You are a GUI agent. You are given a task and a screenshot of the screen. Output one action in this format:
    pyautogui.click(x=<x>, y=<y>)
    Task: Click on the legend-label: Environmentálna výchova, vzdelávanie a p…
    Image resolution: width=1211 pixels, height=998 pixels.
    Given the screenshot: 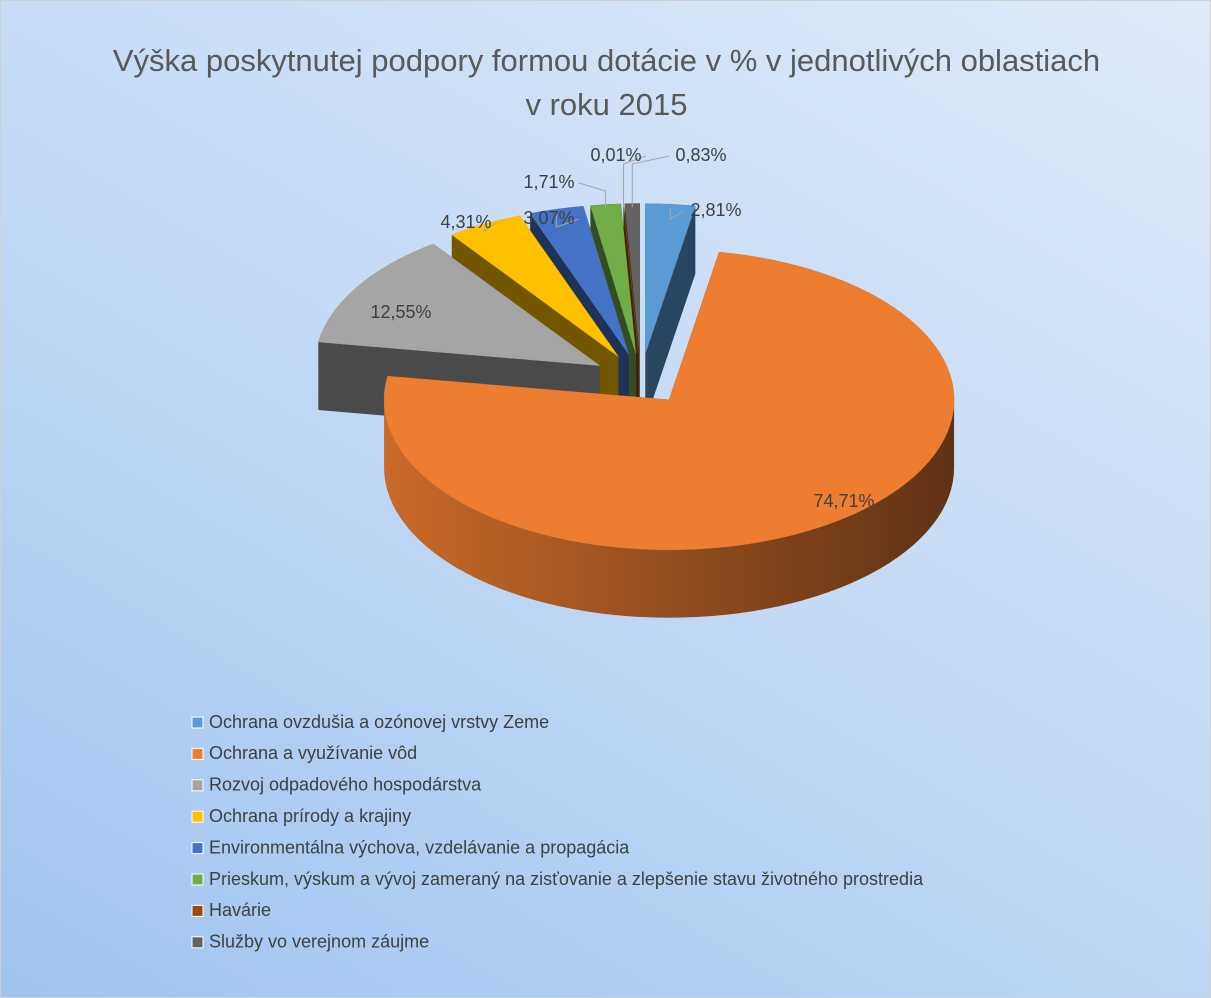 What is the action you would take?
    pyautogui.click(x=419, y=847)
    